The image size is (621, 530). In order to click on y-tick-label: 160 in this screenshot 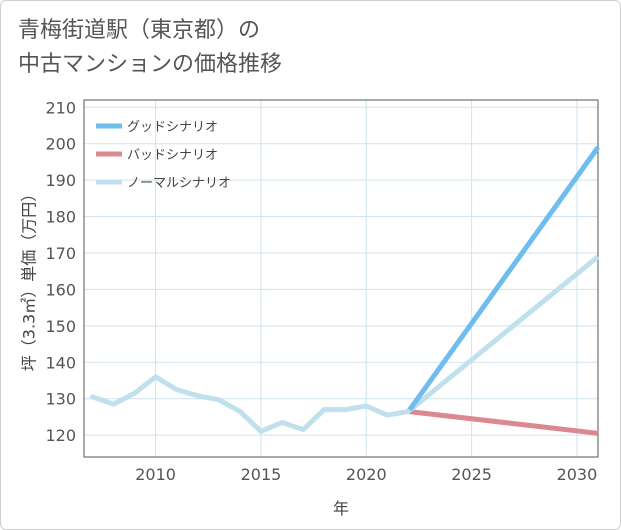, I will do `click(60, 289)`.